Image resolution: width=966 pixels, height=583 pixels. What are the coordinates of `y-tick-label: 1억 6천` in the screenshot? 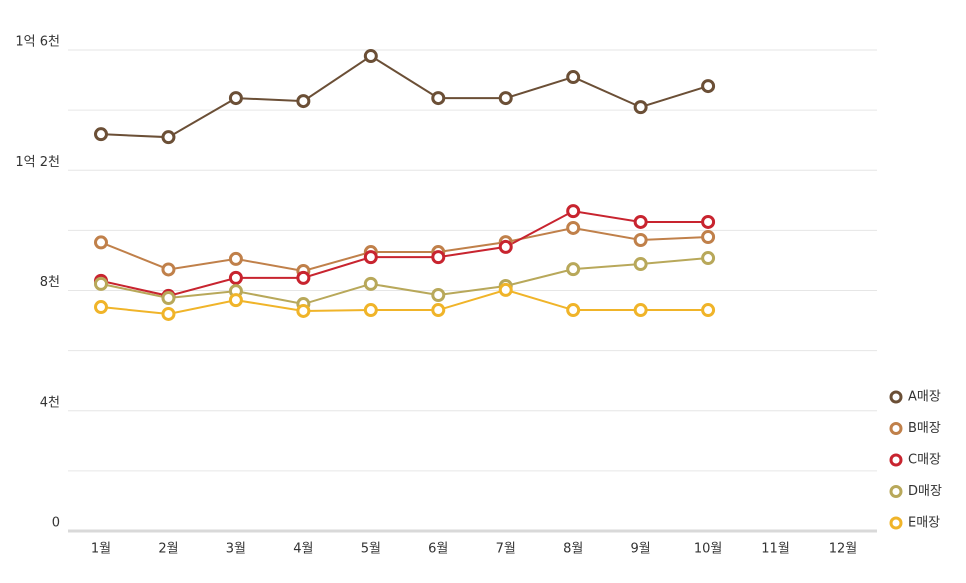 It's located at (37, 42).